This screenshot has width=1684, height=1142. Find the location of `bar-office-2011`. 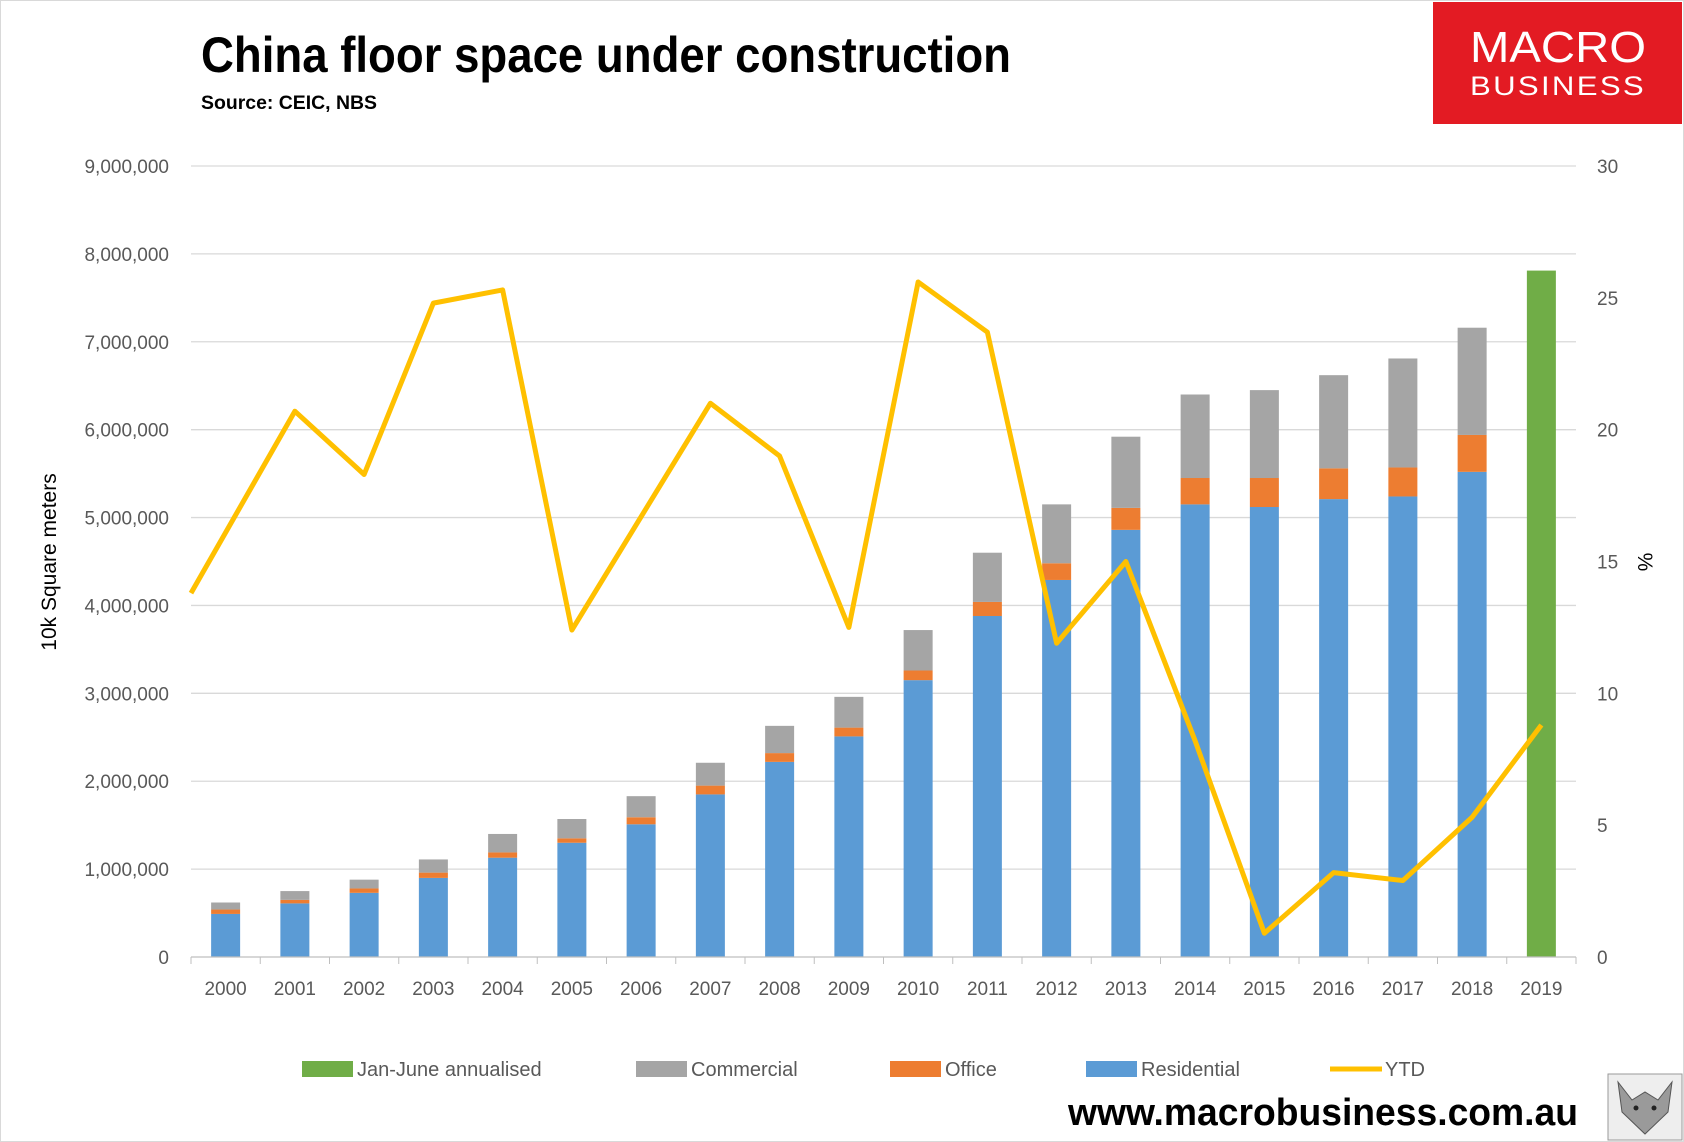

bar-office-2011 is located at coordinates (987, 608).